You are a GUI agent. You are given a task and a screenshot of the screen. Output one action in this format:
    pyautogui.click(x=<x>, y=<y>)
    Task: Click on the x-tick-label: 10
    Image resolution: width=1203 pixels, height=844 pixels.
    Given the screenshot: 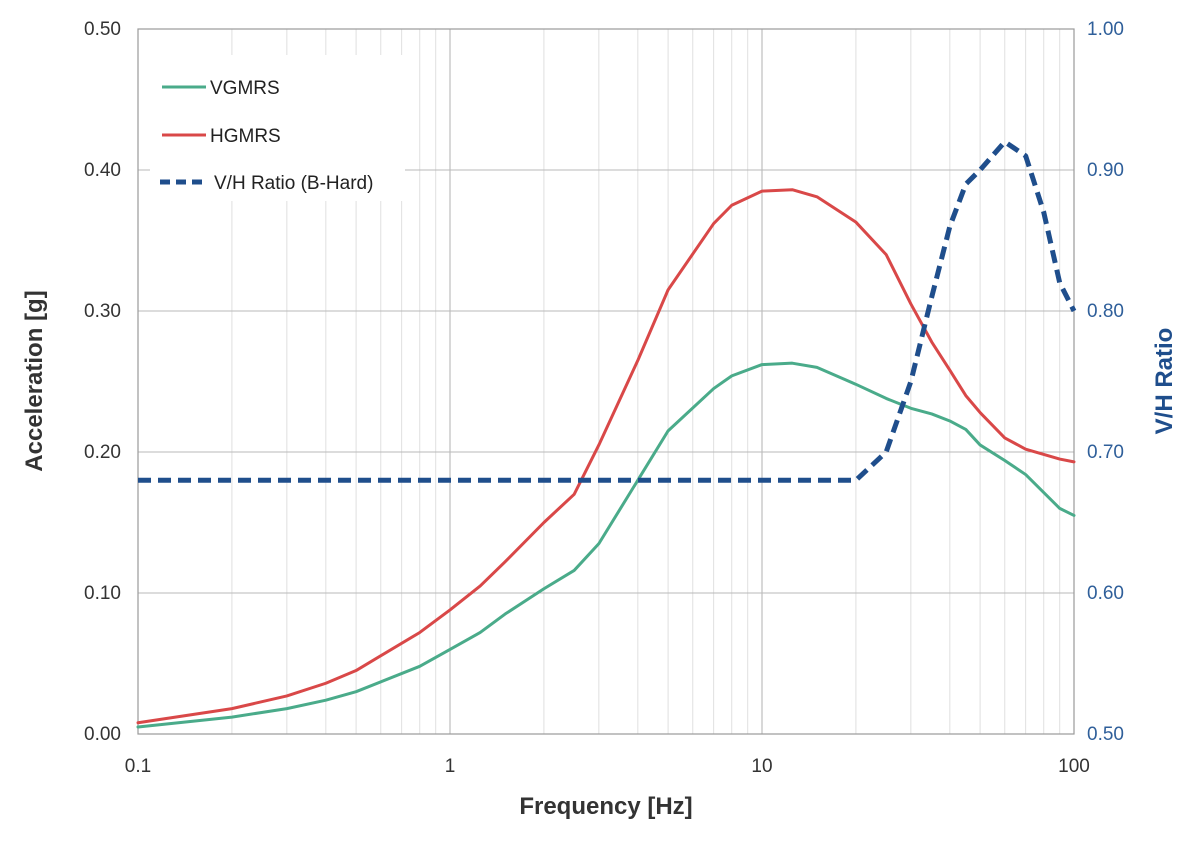 What is the action you would take?
    pyautogui.click(x=761, y=766)
    